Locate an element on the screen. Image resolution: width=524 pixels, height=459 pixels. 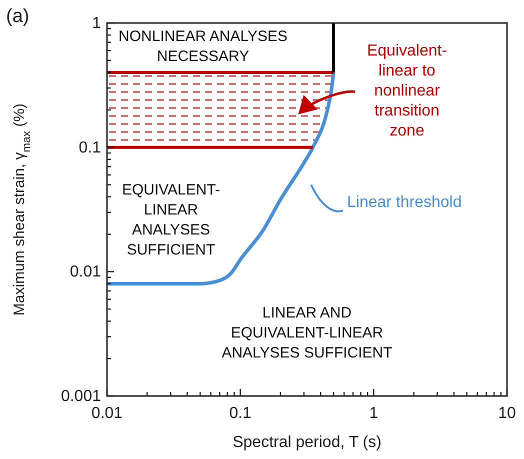
y-tick-label: 1 is located at coordinates (97, 23).